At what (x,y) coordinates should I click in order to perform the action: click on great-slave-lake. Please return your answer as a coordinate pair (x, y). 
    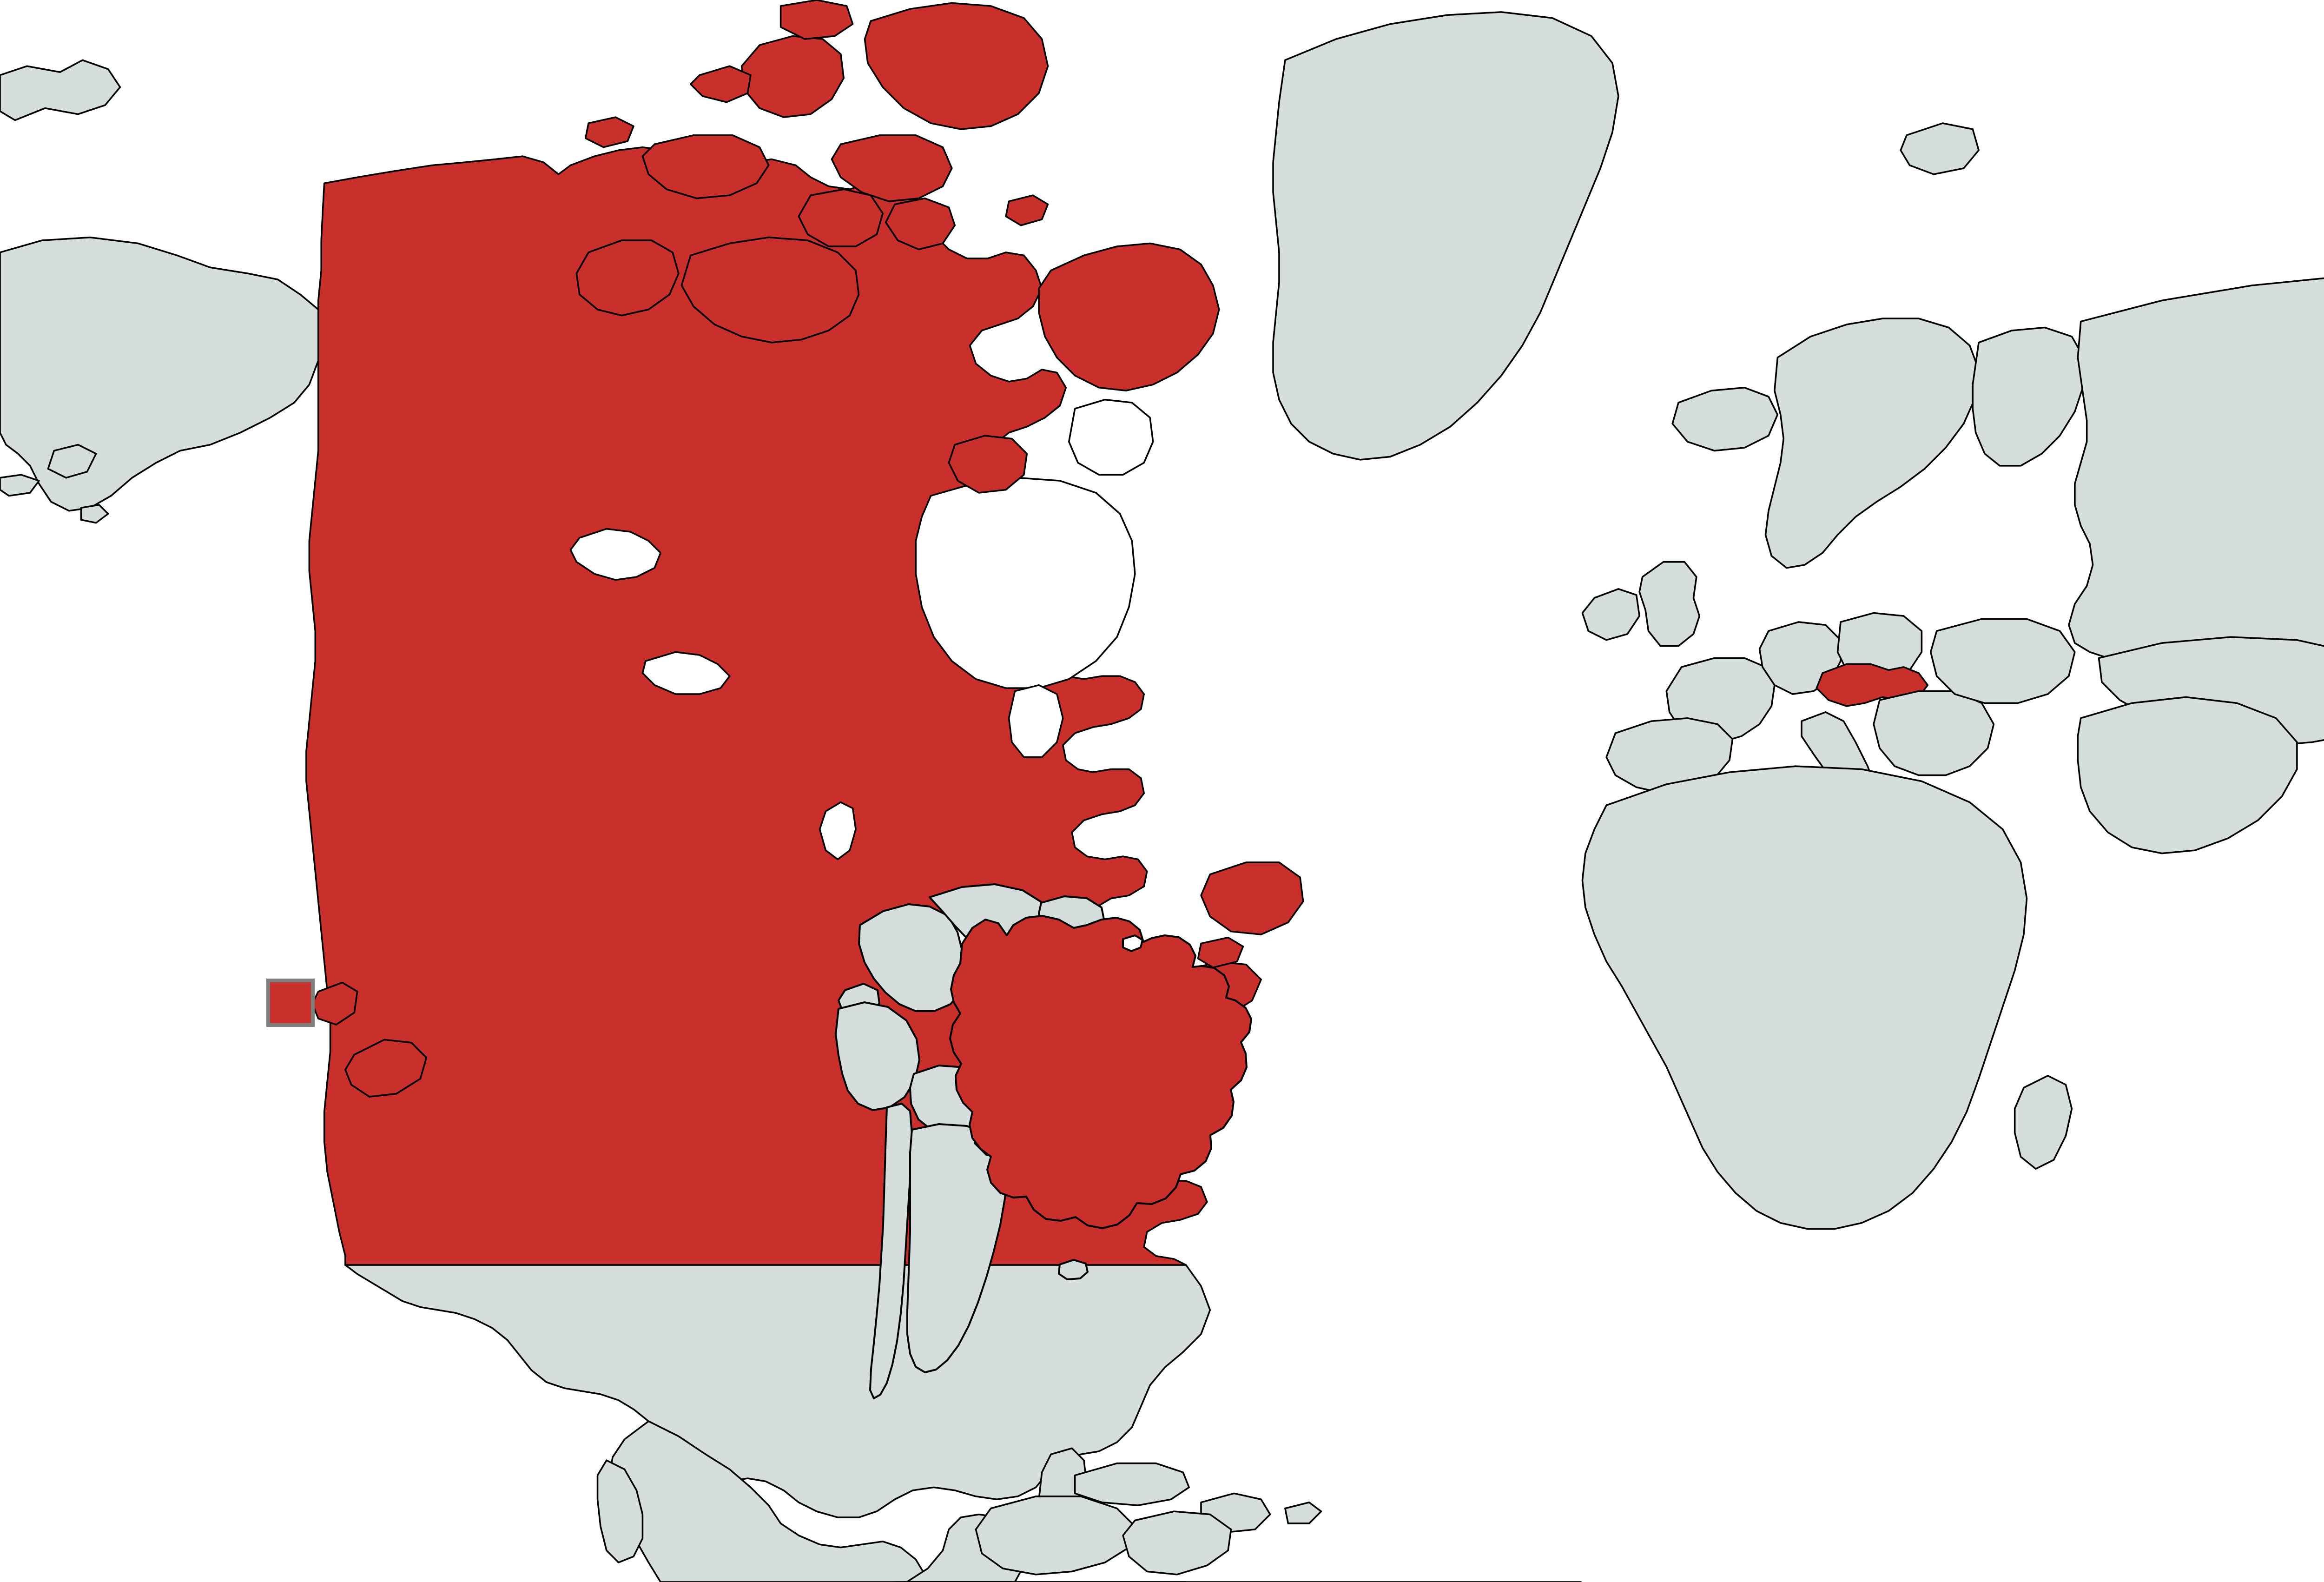
    Looking at the image, I should click on (686, 673).